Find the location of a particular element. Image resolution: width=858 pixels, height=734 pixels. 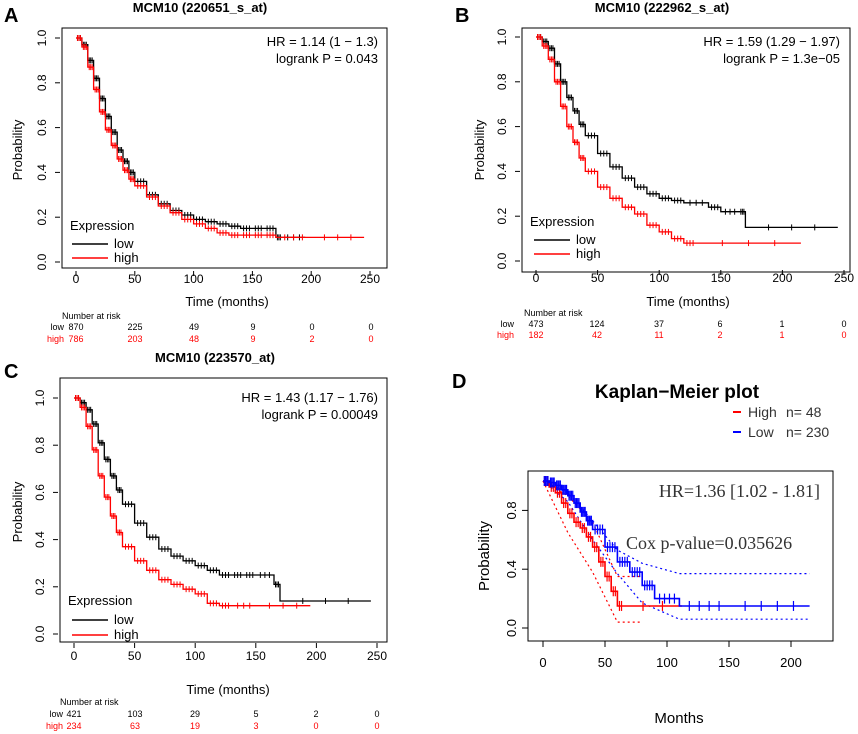

legend-n-low-d: n= 230 is located at coordinates (807, 432).